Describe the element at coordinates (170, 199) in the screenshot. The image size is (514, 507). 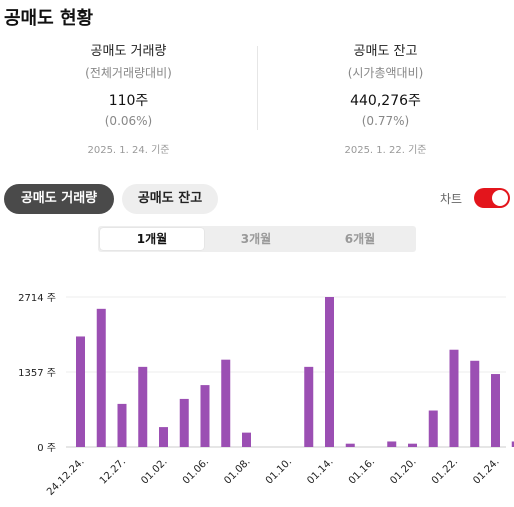
I see `tab-short-balance: 공매도 잔고` at that location.